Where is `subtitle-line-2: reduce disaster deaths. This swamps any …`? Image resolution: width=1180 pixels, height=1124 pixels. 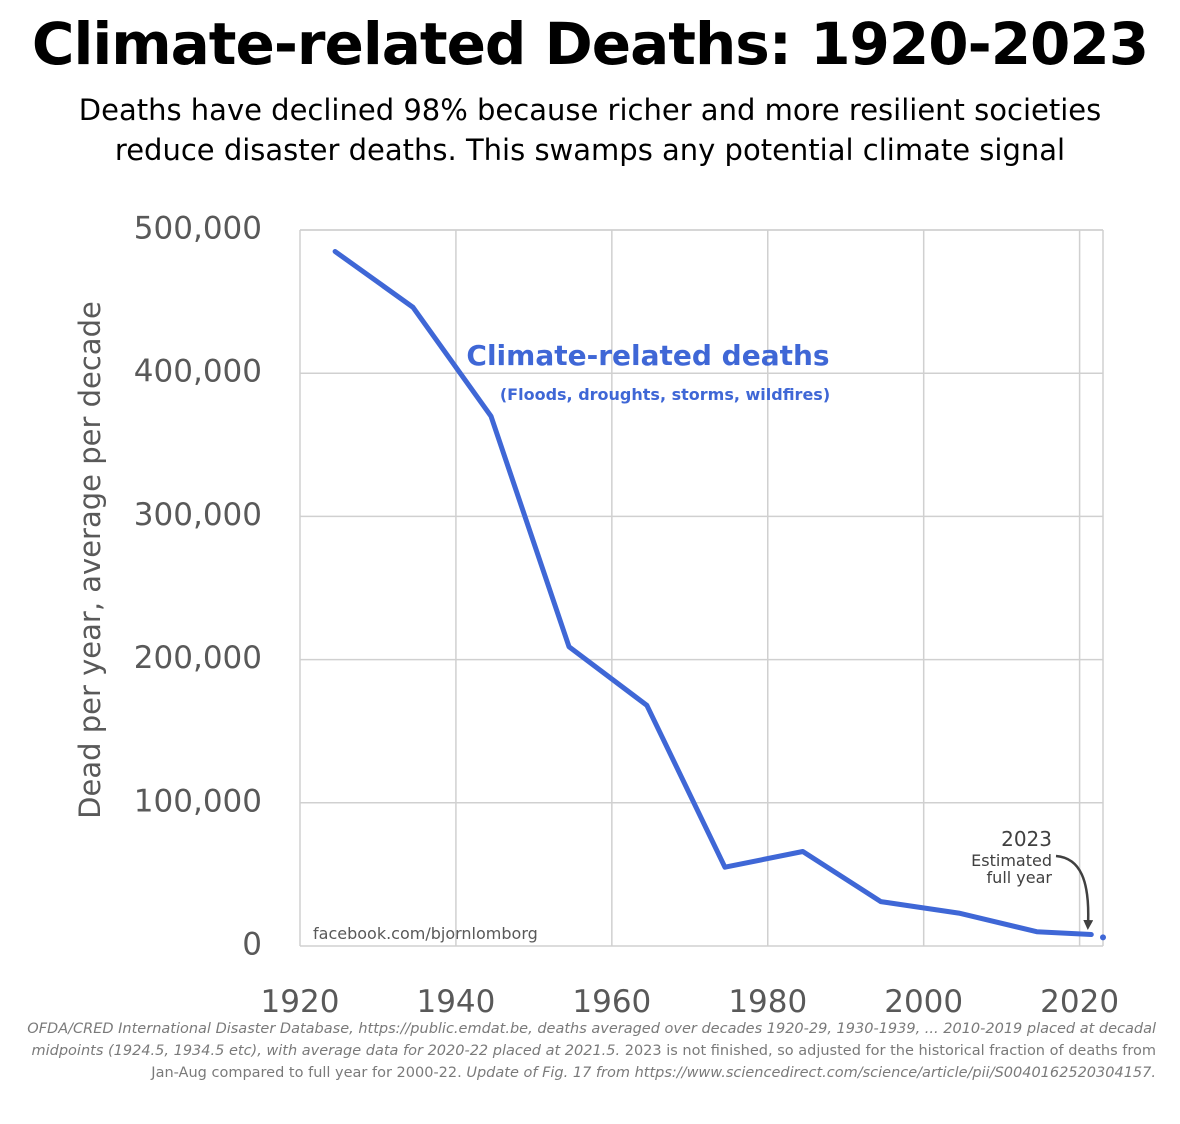 subtitle-line-2: reduce disaster deaths. This swamps any … is located at coordinates (590, 150).